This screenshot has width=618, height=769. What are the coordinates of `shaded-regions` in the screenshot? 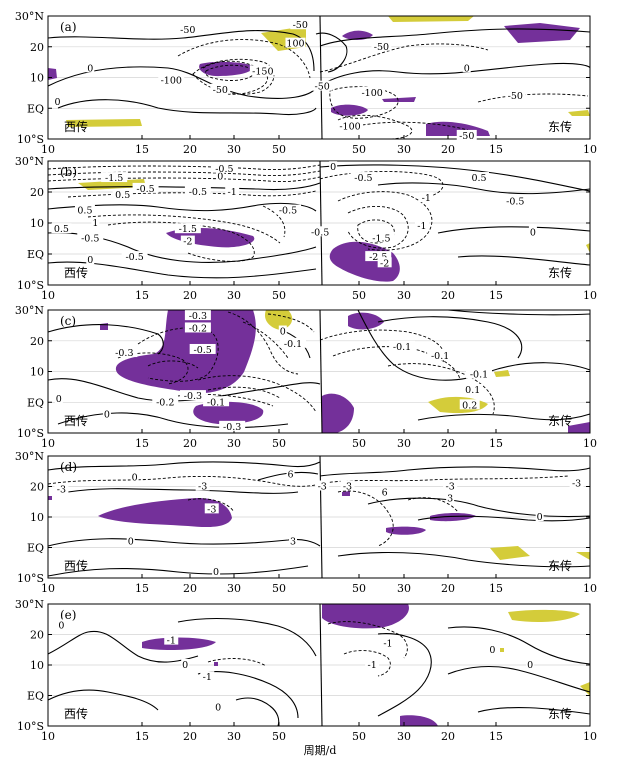 It's located at (366, 665).